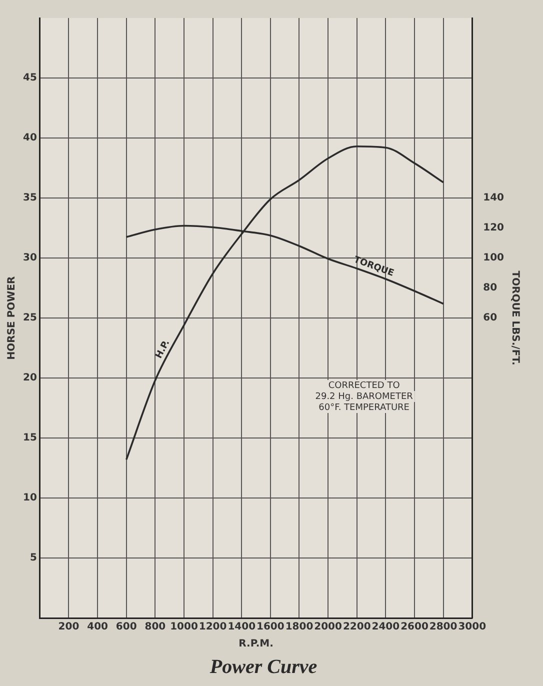 The height and width of the screenshot is (686, 543). Describe the element at coordinates (356, 627) in the screenshot. I see `x-tick-label: 2200` at that location.